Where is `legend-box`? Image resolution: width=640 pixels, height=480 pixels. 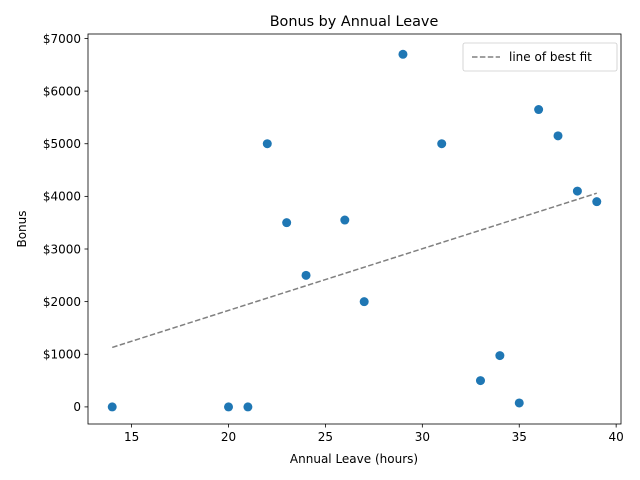 legend-box is located at coordinates (540, 57).